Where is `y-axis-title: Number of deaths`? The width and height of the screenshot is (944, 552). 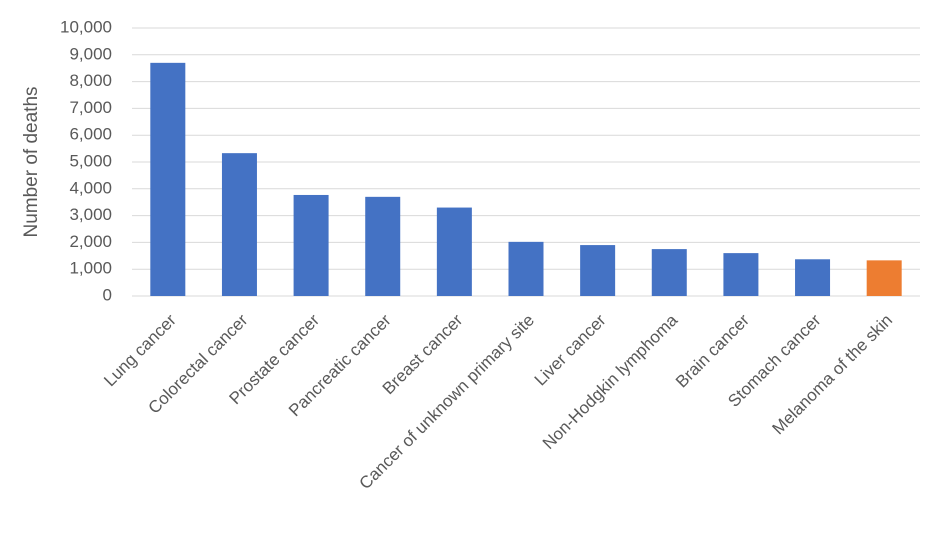
y-axis-title: Number of deaths is located at coordinates (31, 161).